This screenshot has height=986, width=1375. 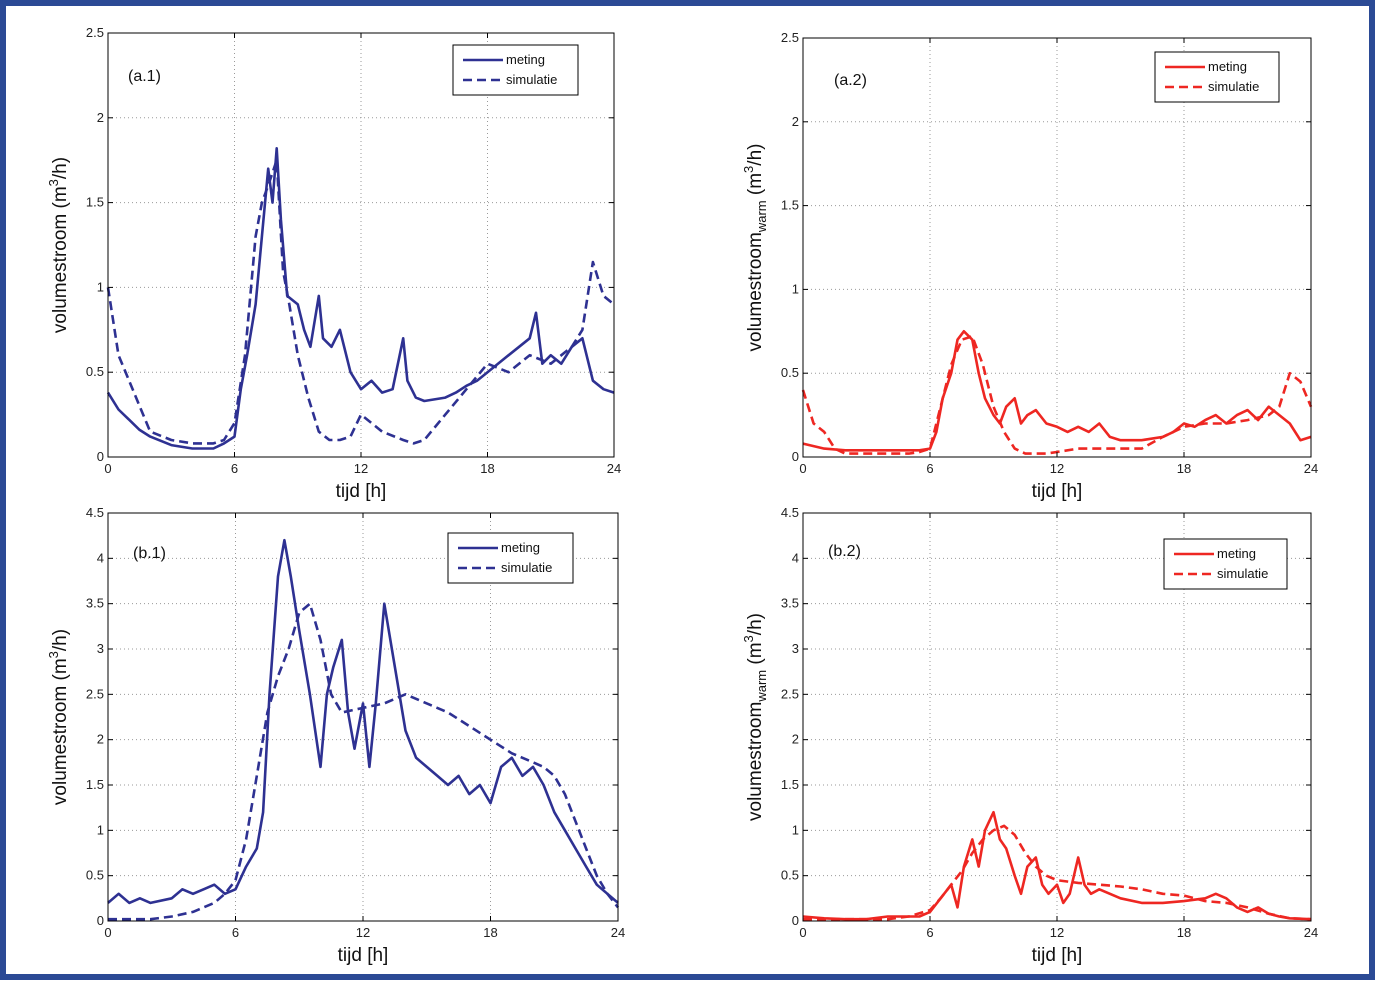 I want to click on panel-label: (a.1), so click(x=144, y=76).